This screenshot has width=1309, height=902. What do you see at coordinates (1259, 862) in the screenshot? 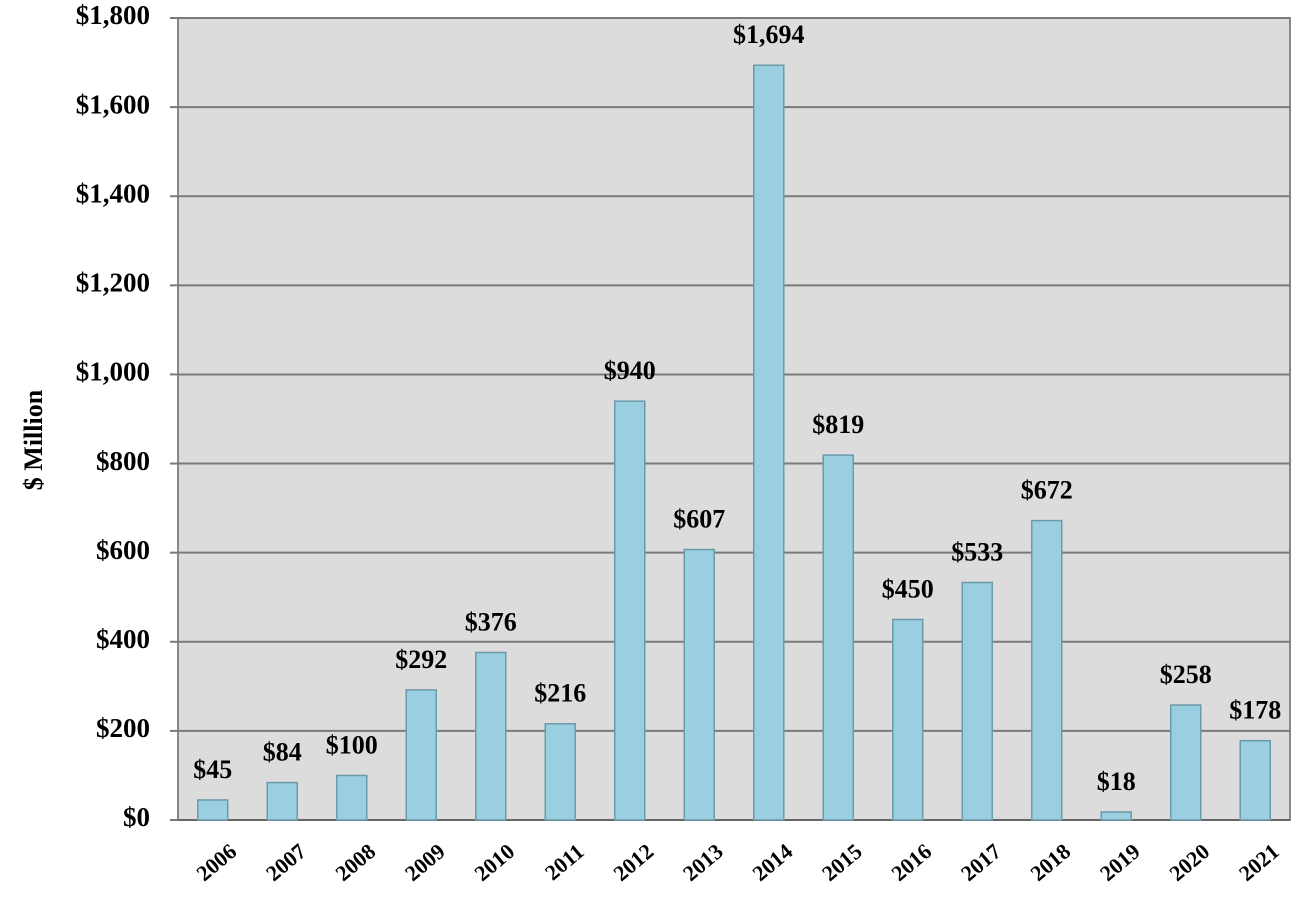
I see `x-tick-label: 2021` at bounding box center [1259, 862].